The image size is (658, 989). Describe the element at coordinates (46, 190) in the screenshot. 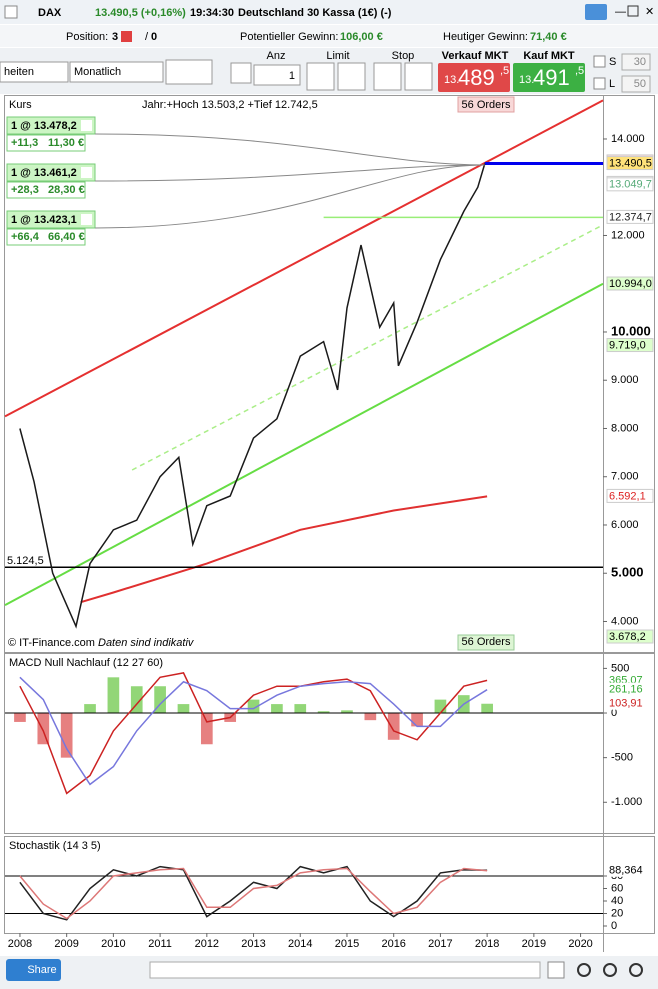

I see `order-pl` at that location.